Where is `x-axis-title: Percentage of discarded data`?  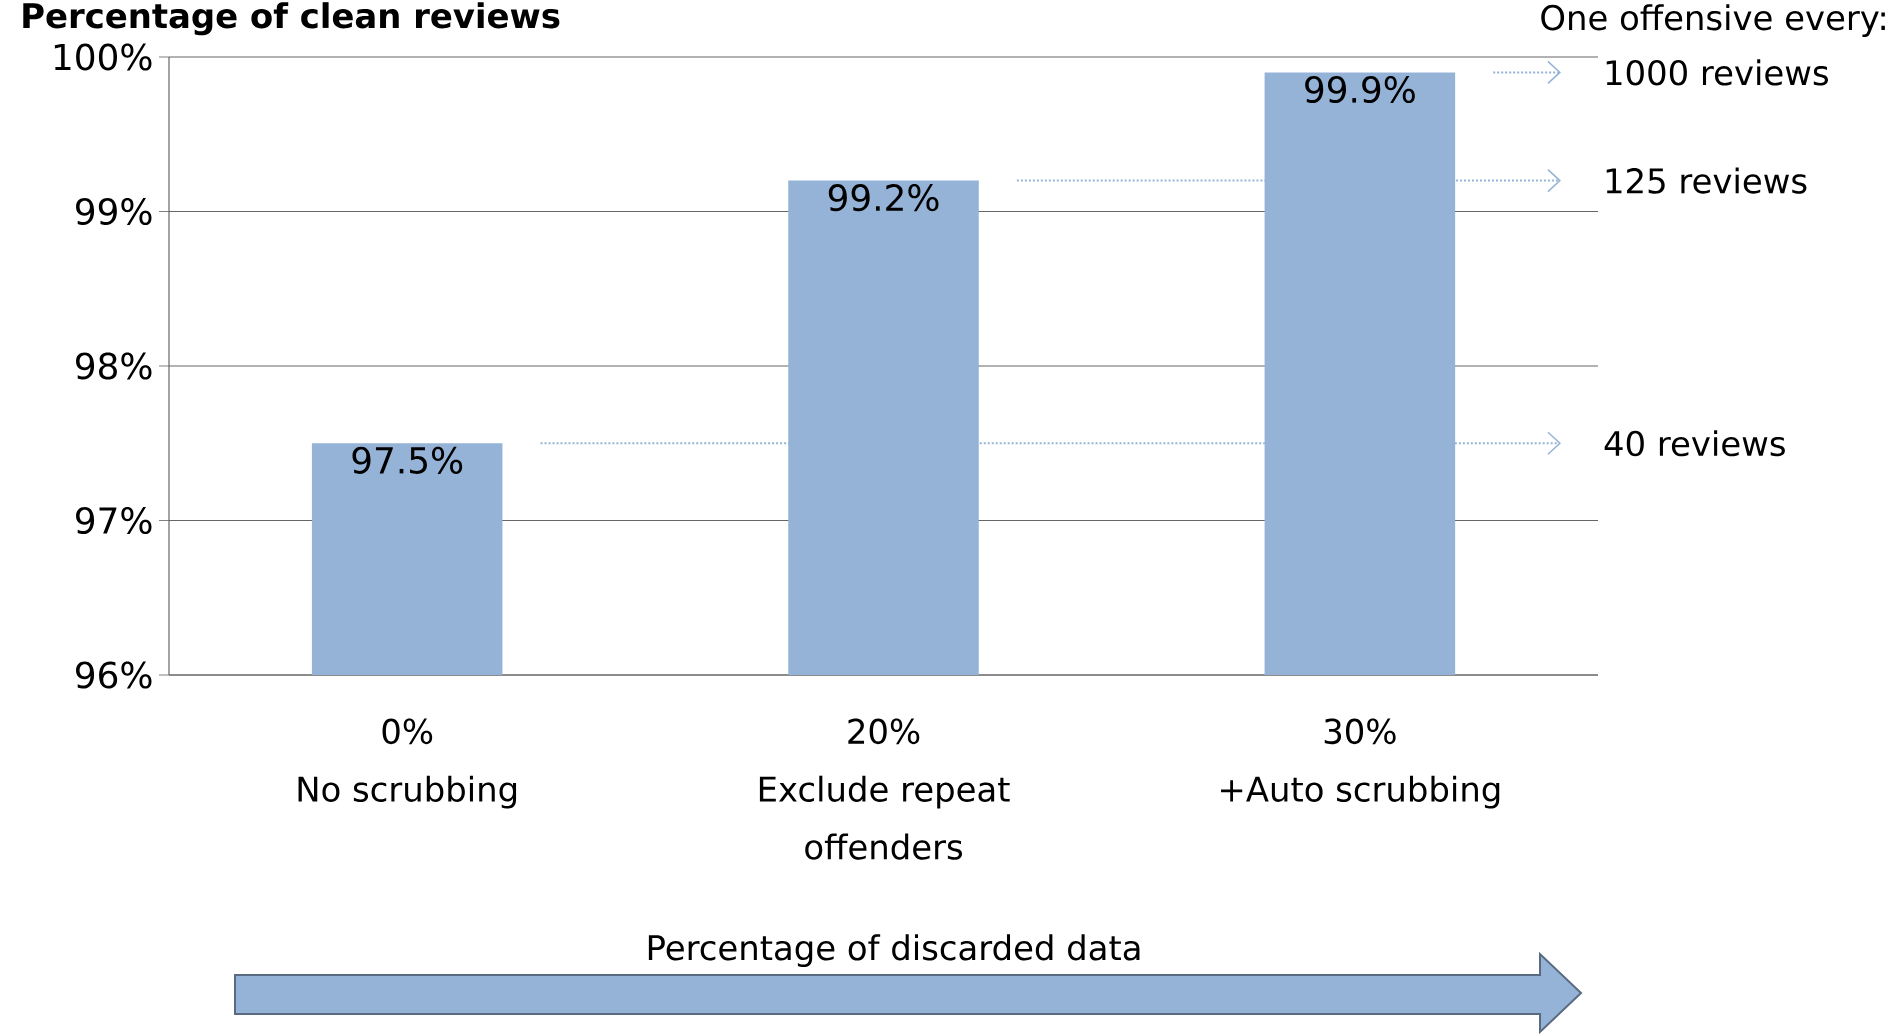
x-axis-title: Percentage of discarded data is located at coordinates (894, 951).